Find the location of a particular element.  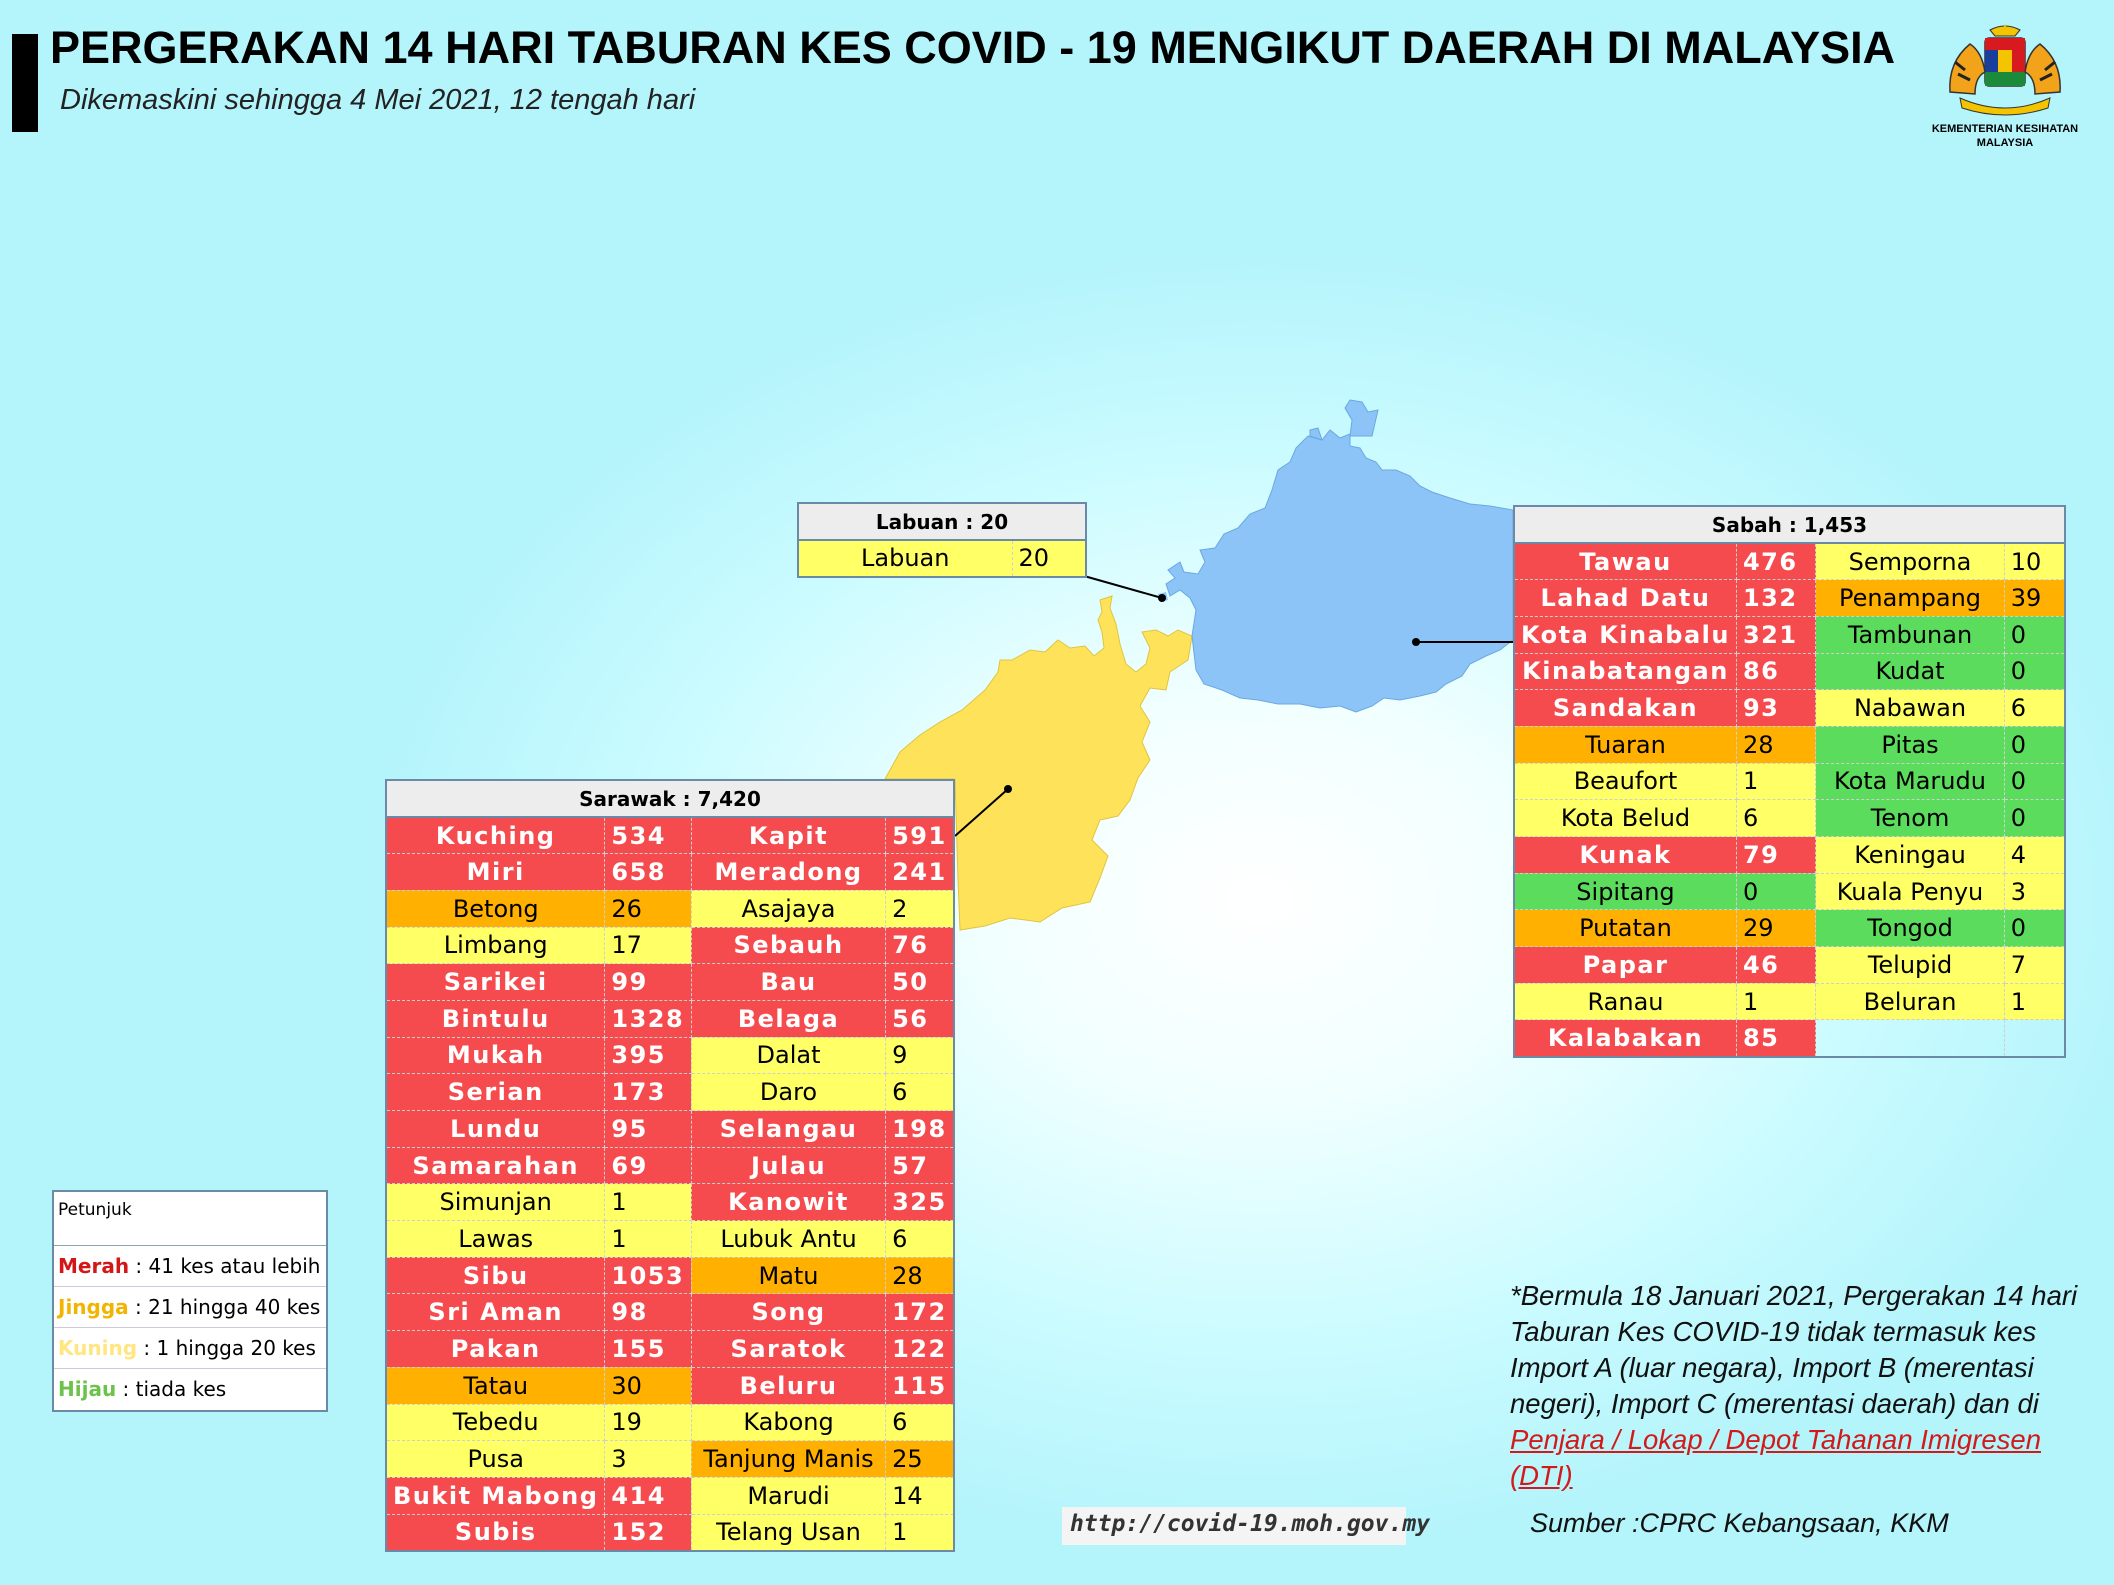

district-name: Kota Kinabalu is located at coordinates (1625, 634).